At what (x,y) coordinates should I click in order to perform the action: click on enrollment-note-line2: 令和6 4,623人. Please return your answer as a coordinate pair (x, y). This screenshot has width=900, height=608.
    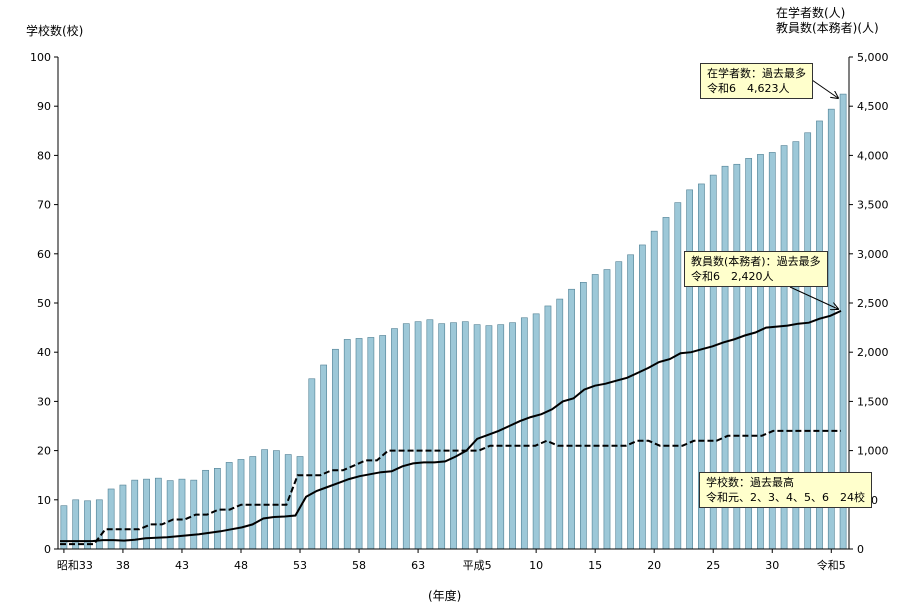
    Looking at the image, I should click on (748, 88).